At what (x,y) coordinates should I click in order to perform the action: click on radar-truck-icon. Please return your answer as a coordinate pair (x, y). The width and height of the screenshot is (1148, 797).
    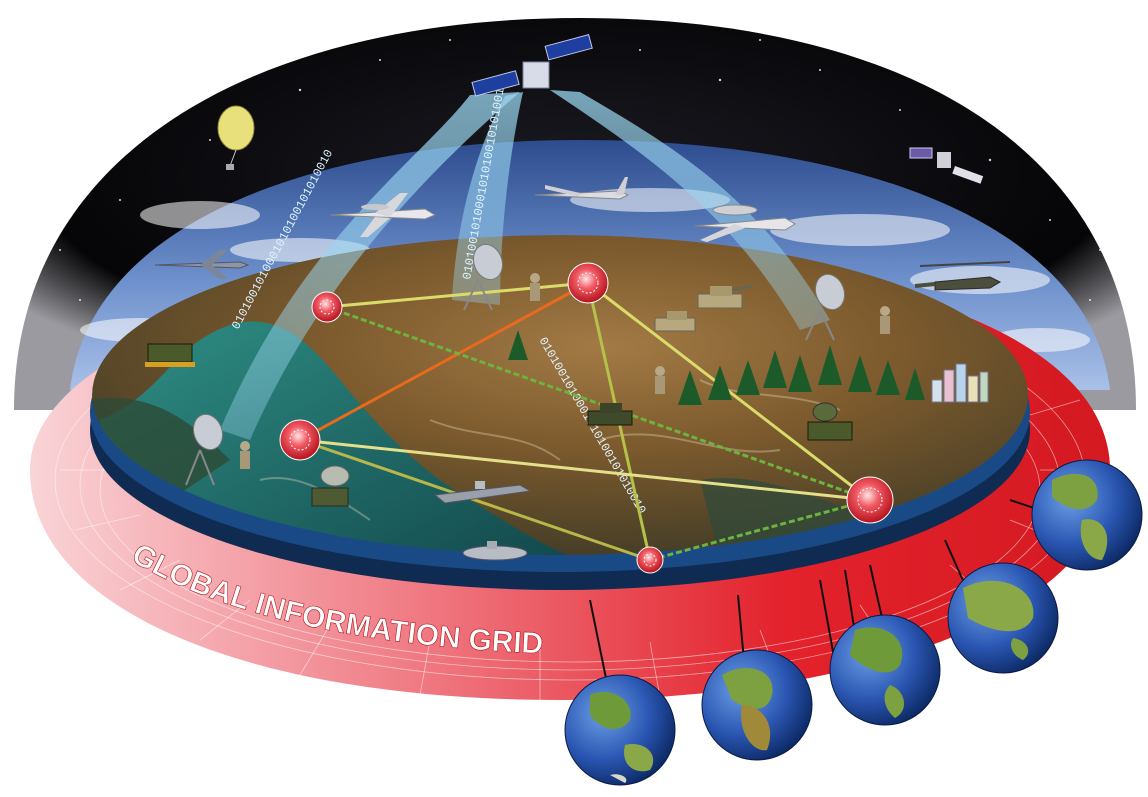
    Looking at the image, I should click on (330, 486).